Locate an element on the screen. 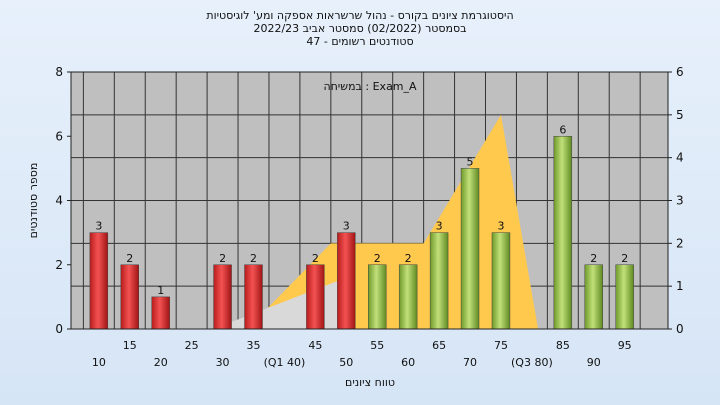 This screenshot has width=720, height=405. x-tick-label: 20 is located at coordinates (161, 362).